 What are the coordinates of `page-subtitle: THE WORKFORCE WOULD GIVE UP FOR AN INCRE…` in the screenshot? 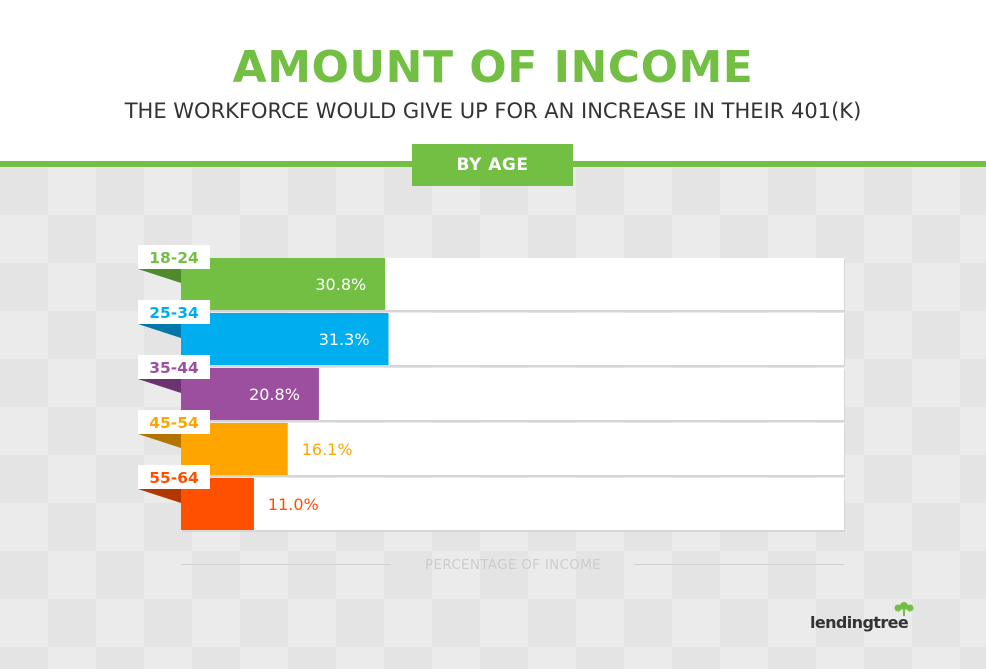 It's located at (493, 111).